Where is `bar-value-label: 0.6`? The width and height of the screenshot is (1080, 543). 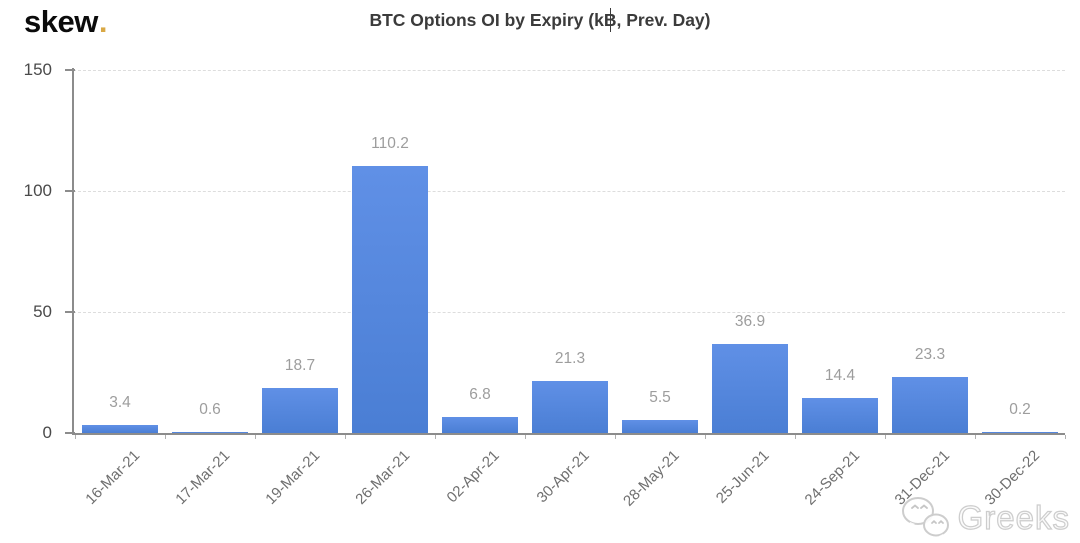
bar-value-label: 0.6 is located at coordinates (210, 409).